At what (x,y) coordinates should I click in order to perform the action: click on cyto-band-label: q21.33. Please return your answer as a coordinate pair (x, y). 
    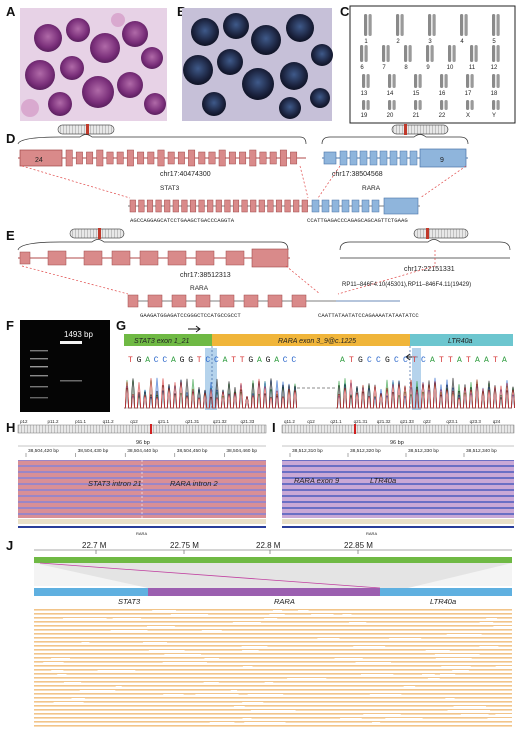
    Looking at the image, I should click on (407, 421).